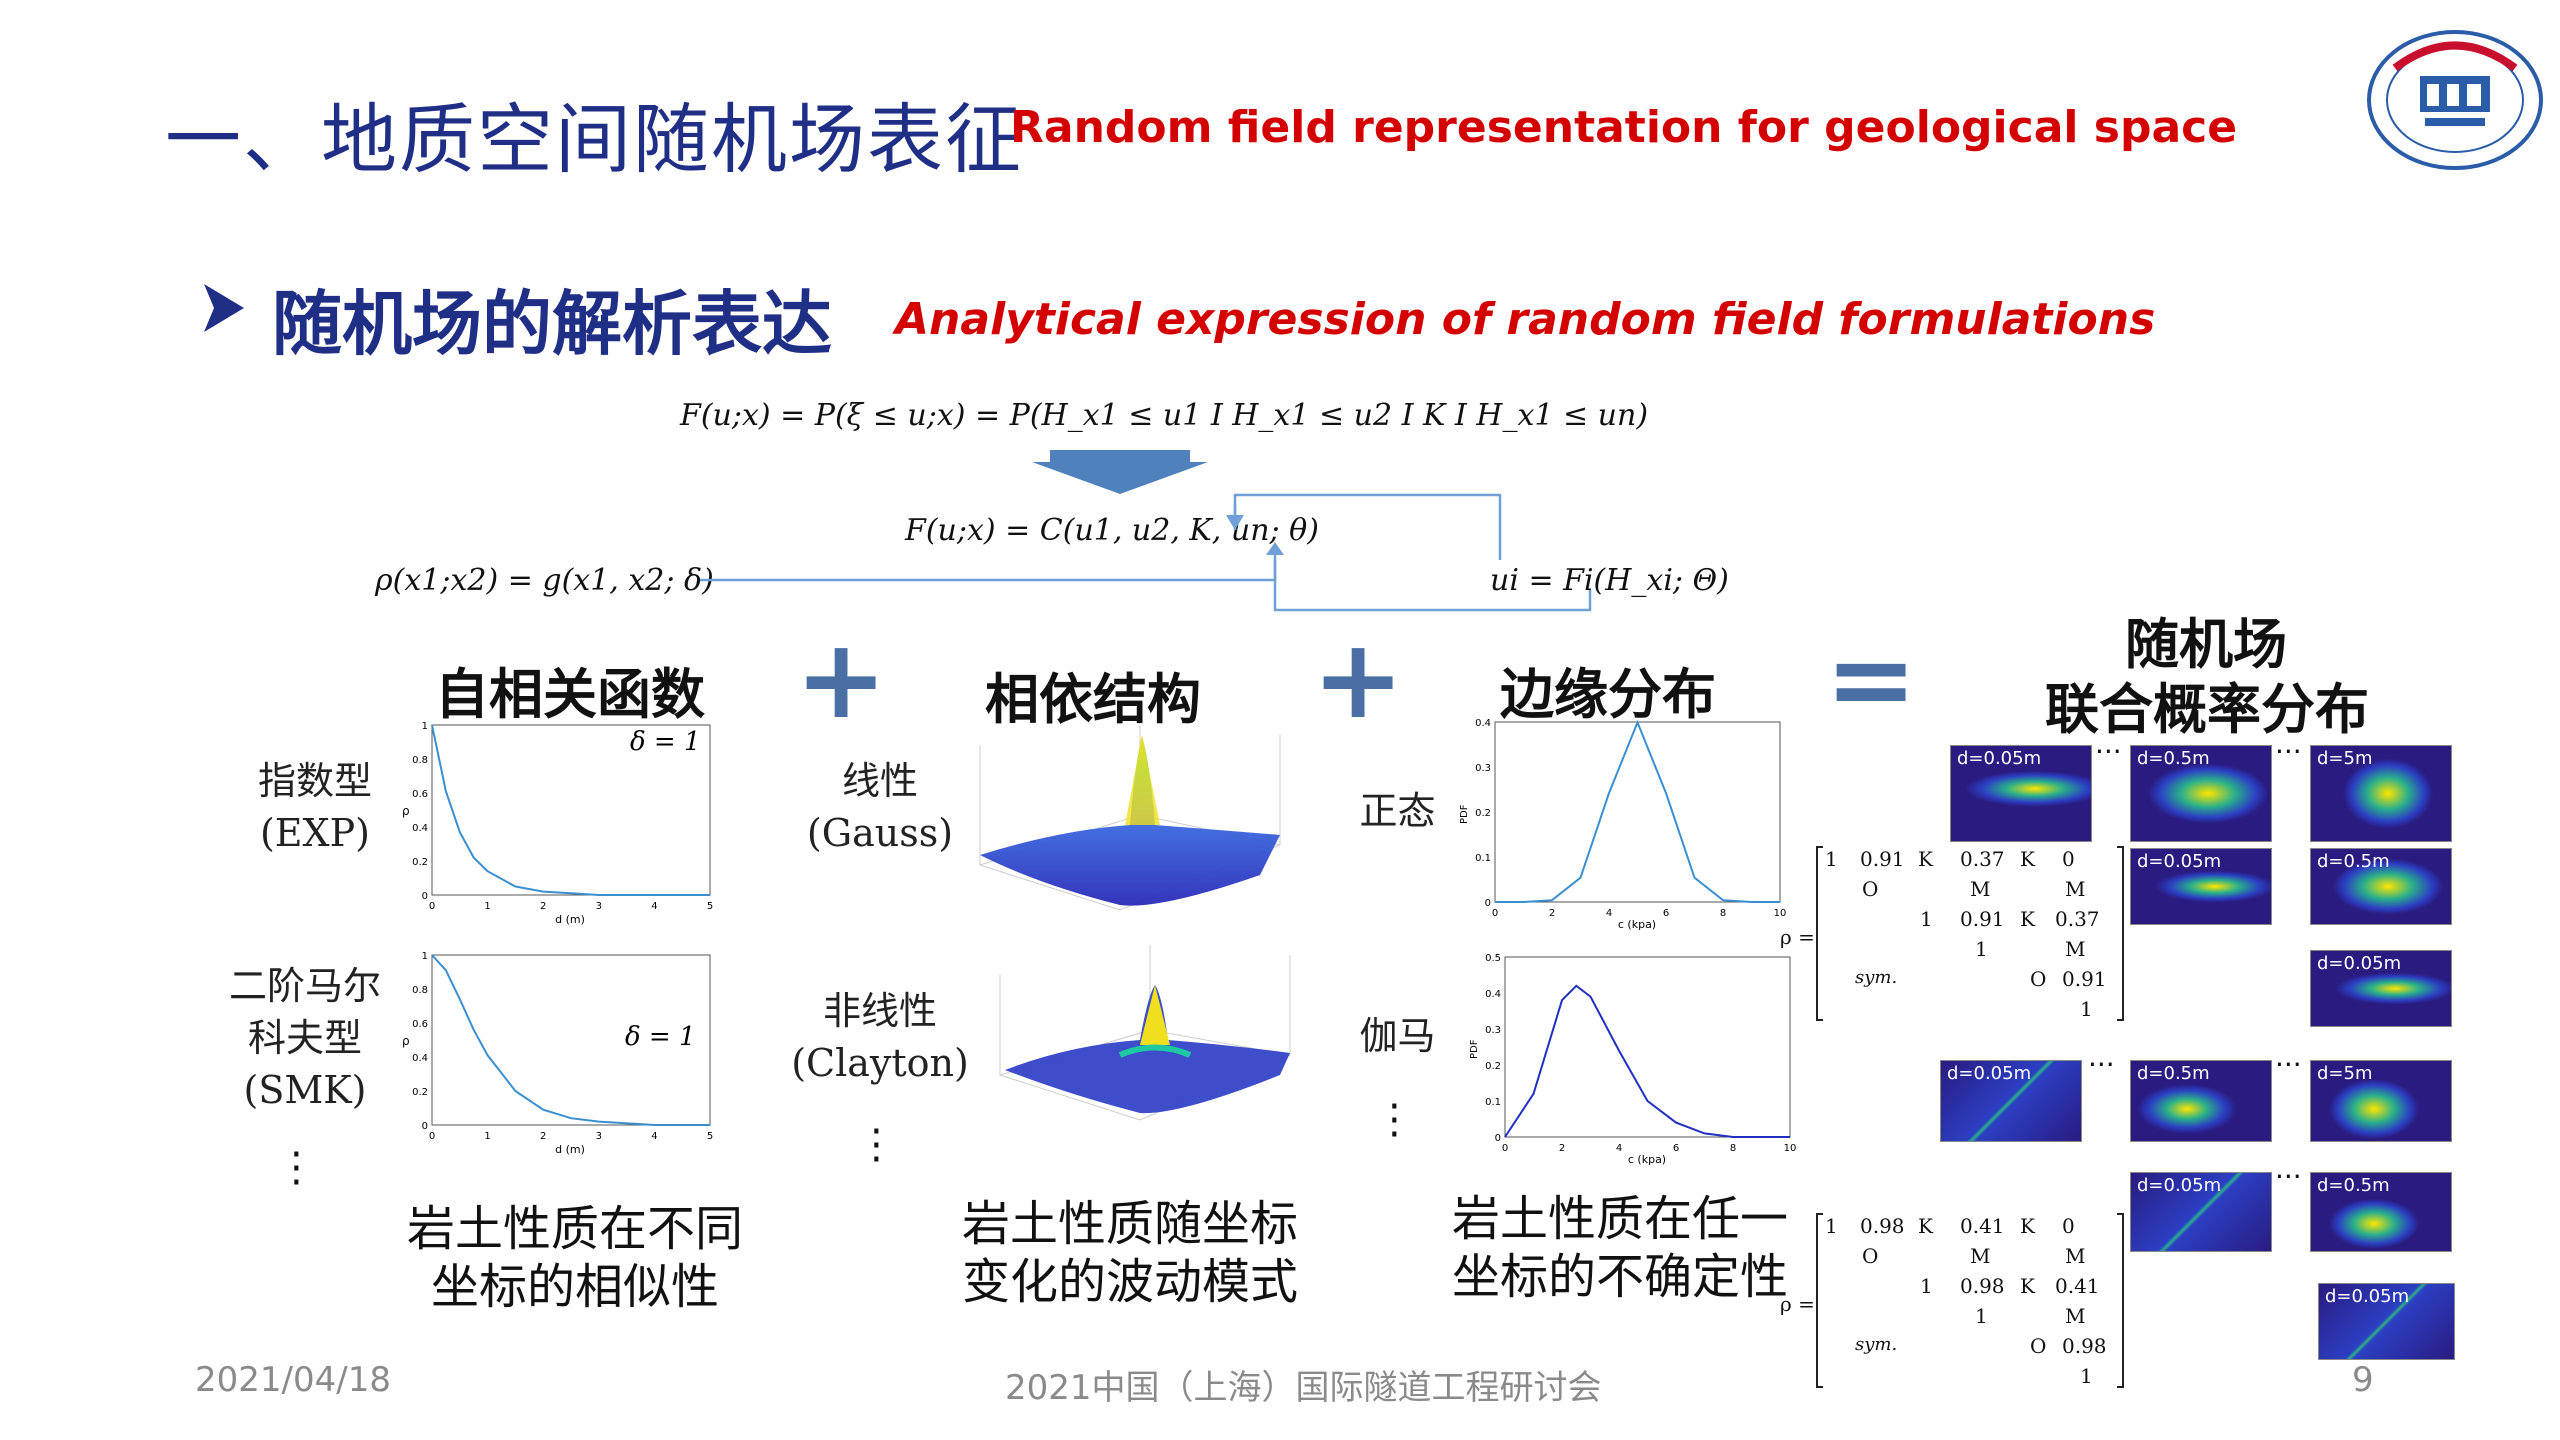  I want to click on label-gauss: 线性 (Gauss), so click(880, 807).